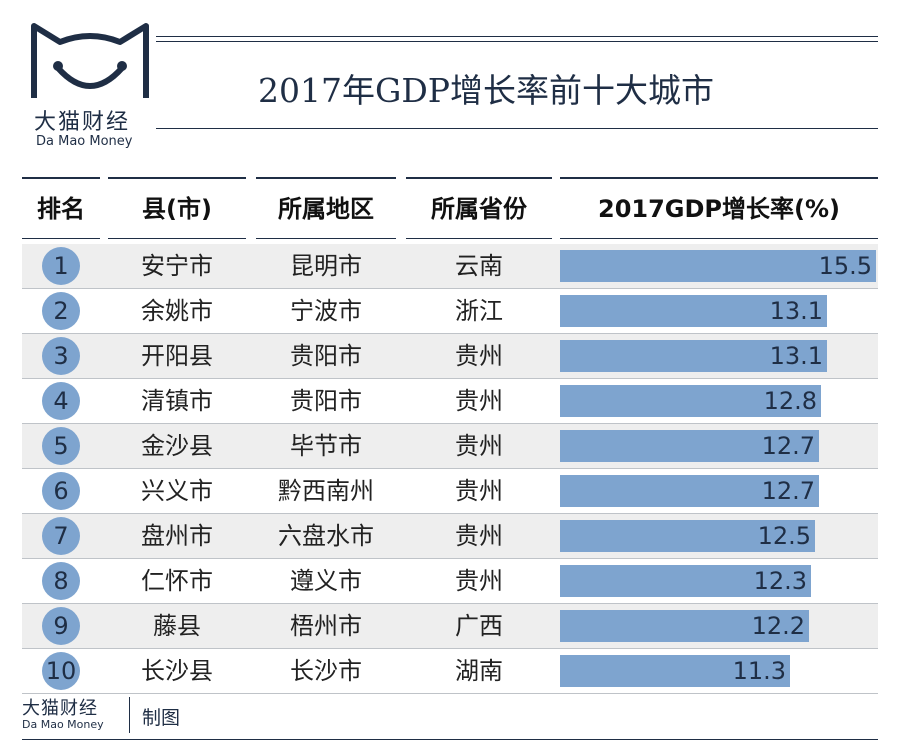 The height and width of the screenshot is (756, 900). Describe the element at coordinates (177, 356) in the screenshot. I see `county-cell: 开阳县` at that location.